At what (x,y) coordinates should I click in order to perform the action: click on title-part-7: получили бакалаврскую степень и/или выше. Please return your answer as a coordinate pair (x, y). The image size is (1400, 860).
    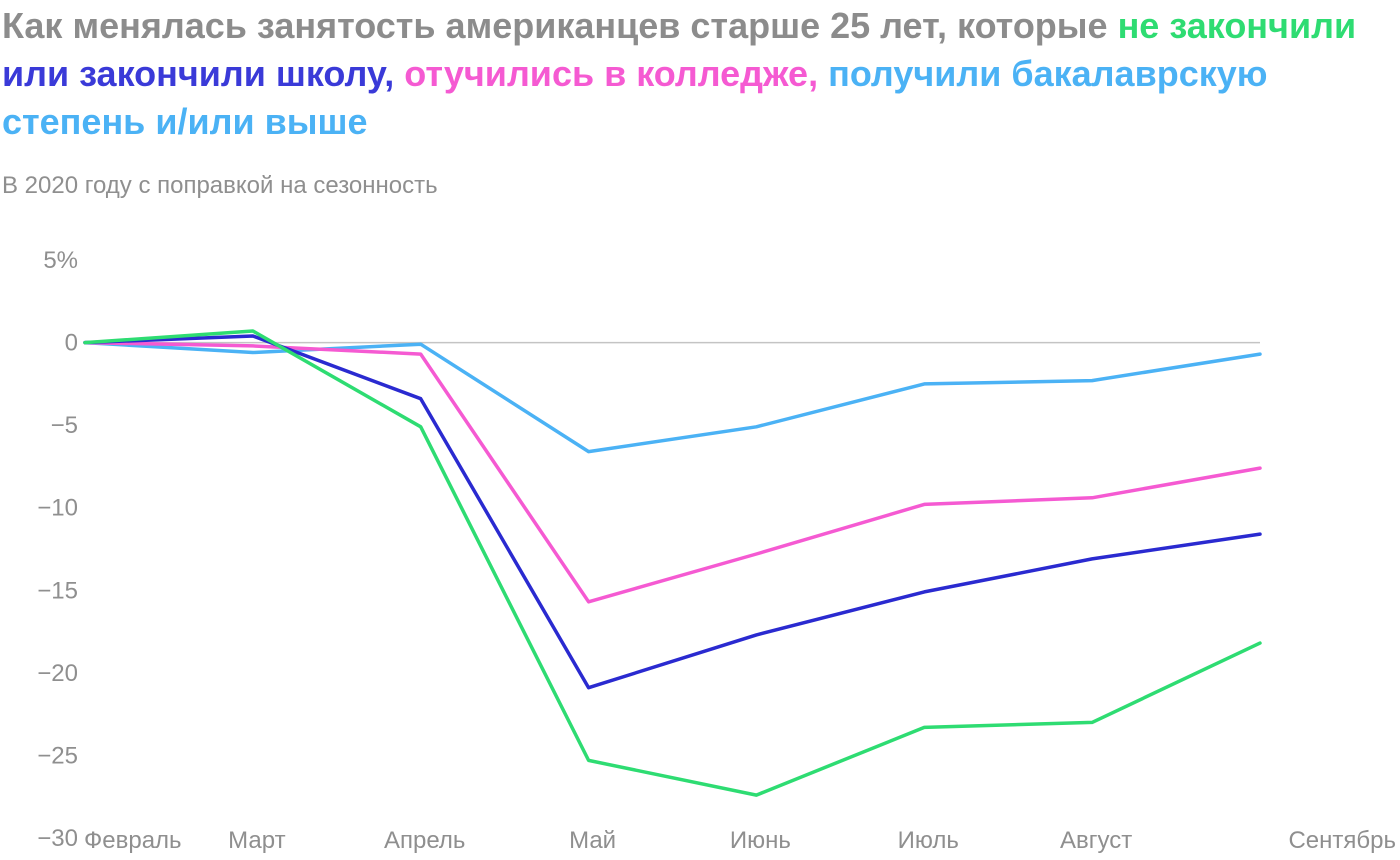
    Looking at the image, I should click on (635, 97).